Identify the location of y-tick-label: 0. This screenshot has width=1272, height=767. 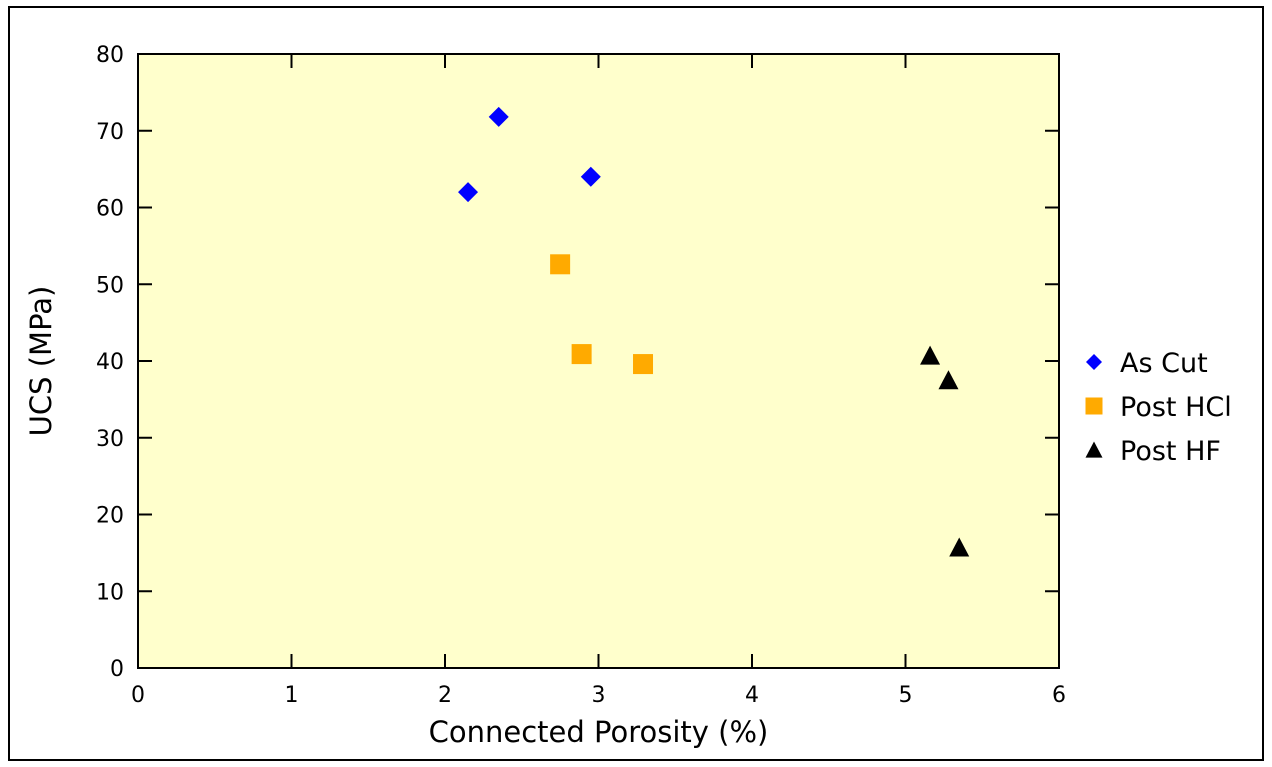
(117, 669).